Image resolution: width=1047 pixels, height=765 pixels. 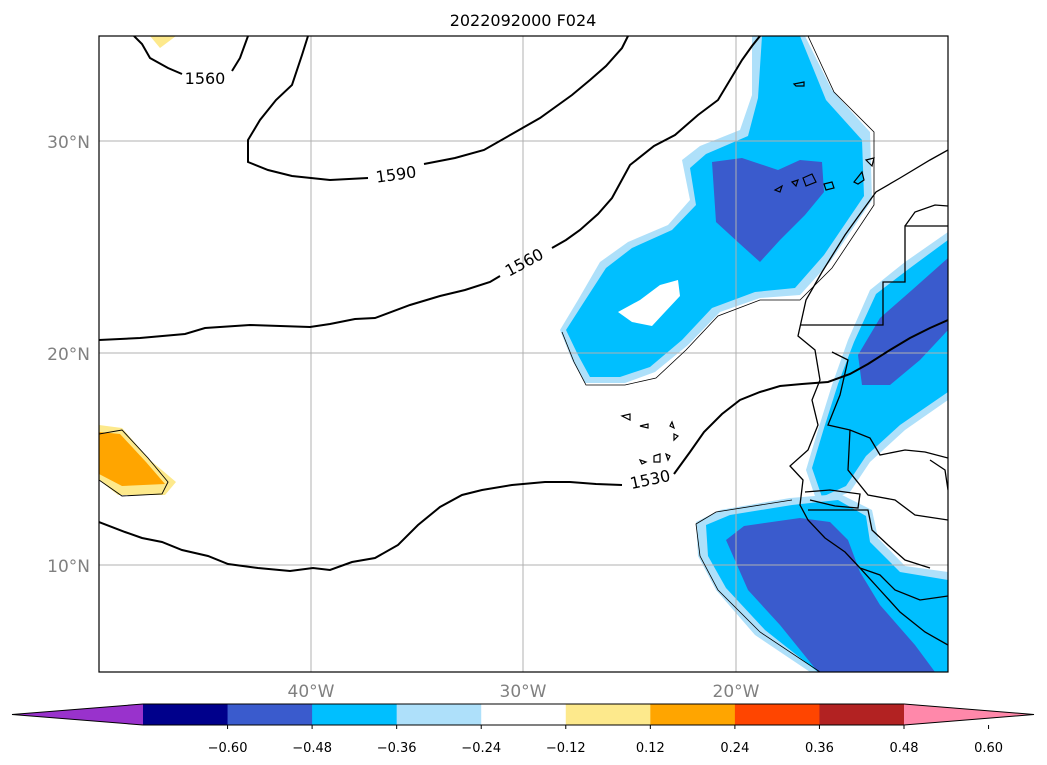 I want to click on border-sahara, so click(x=874, y=275).